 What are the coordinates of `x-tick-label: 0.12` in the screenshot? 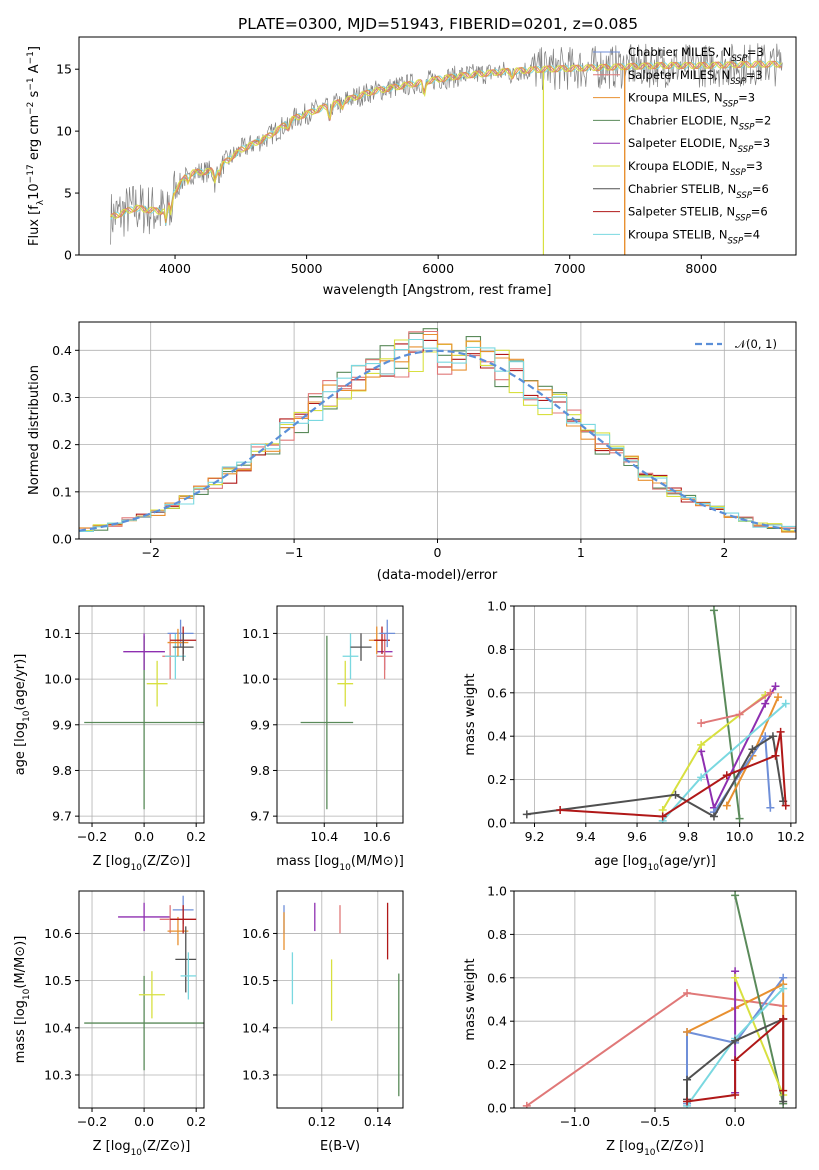 It's located at (322, 1121).